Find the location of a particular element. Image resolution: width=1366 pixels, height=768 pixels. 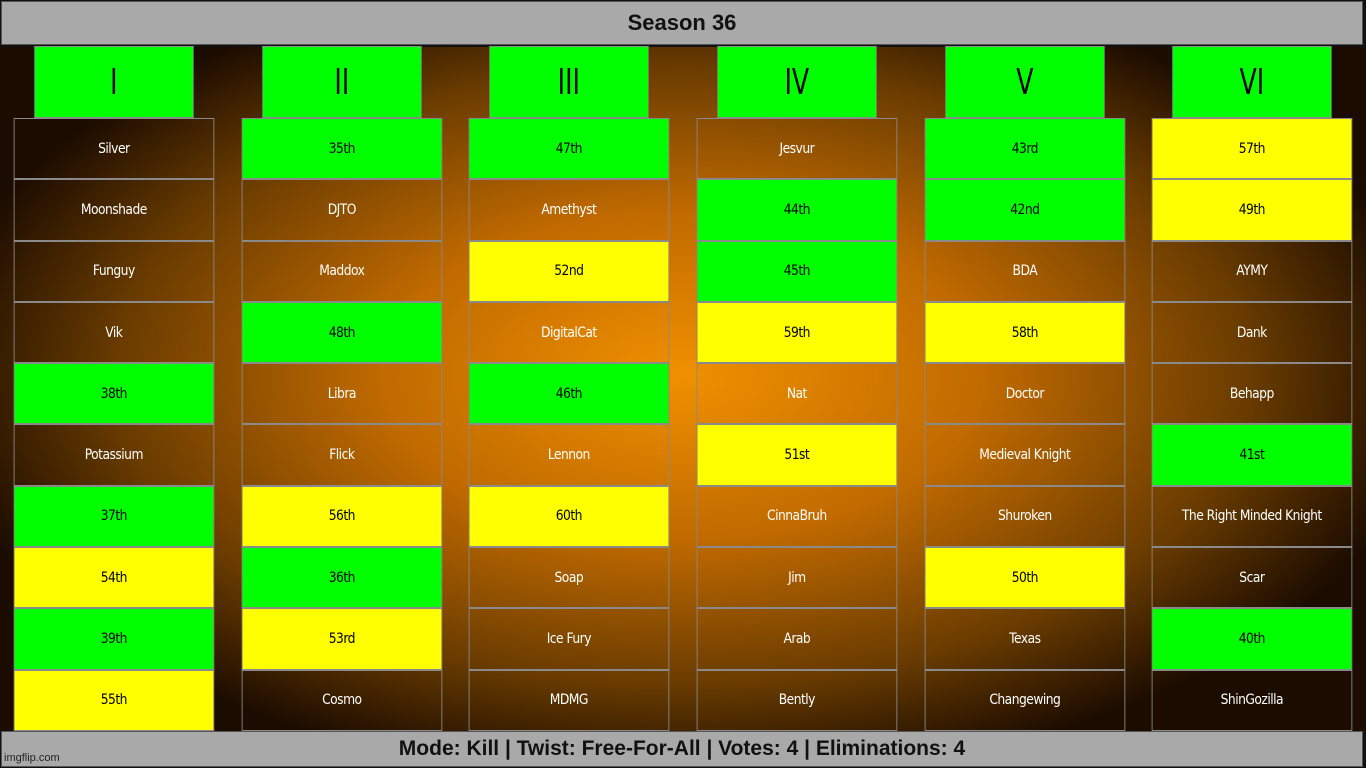

player-cell: DJTO is located at coordinates (341, 210).